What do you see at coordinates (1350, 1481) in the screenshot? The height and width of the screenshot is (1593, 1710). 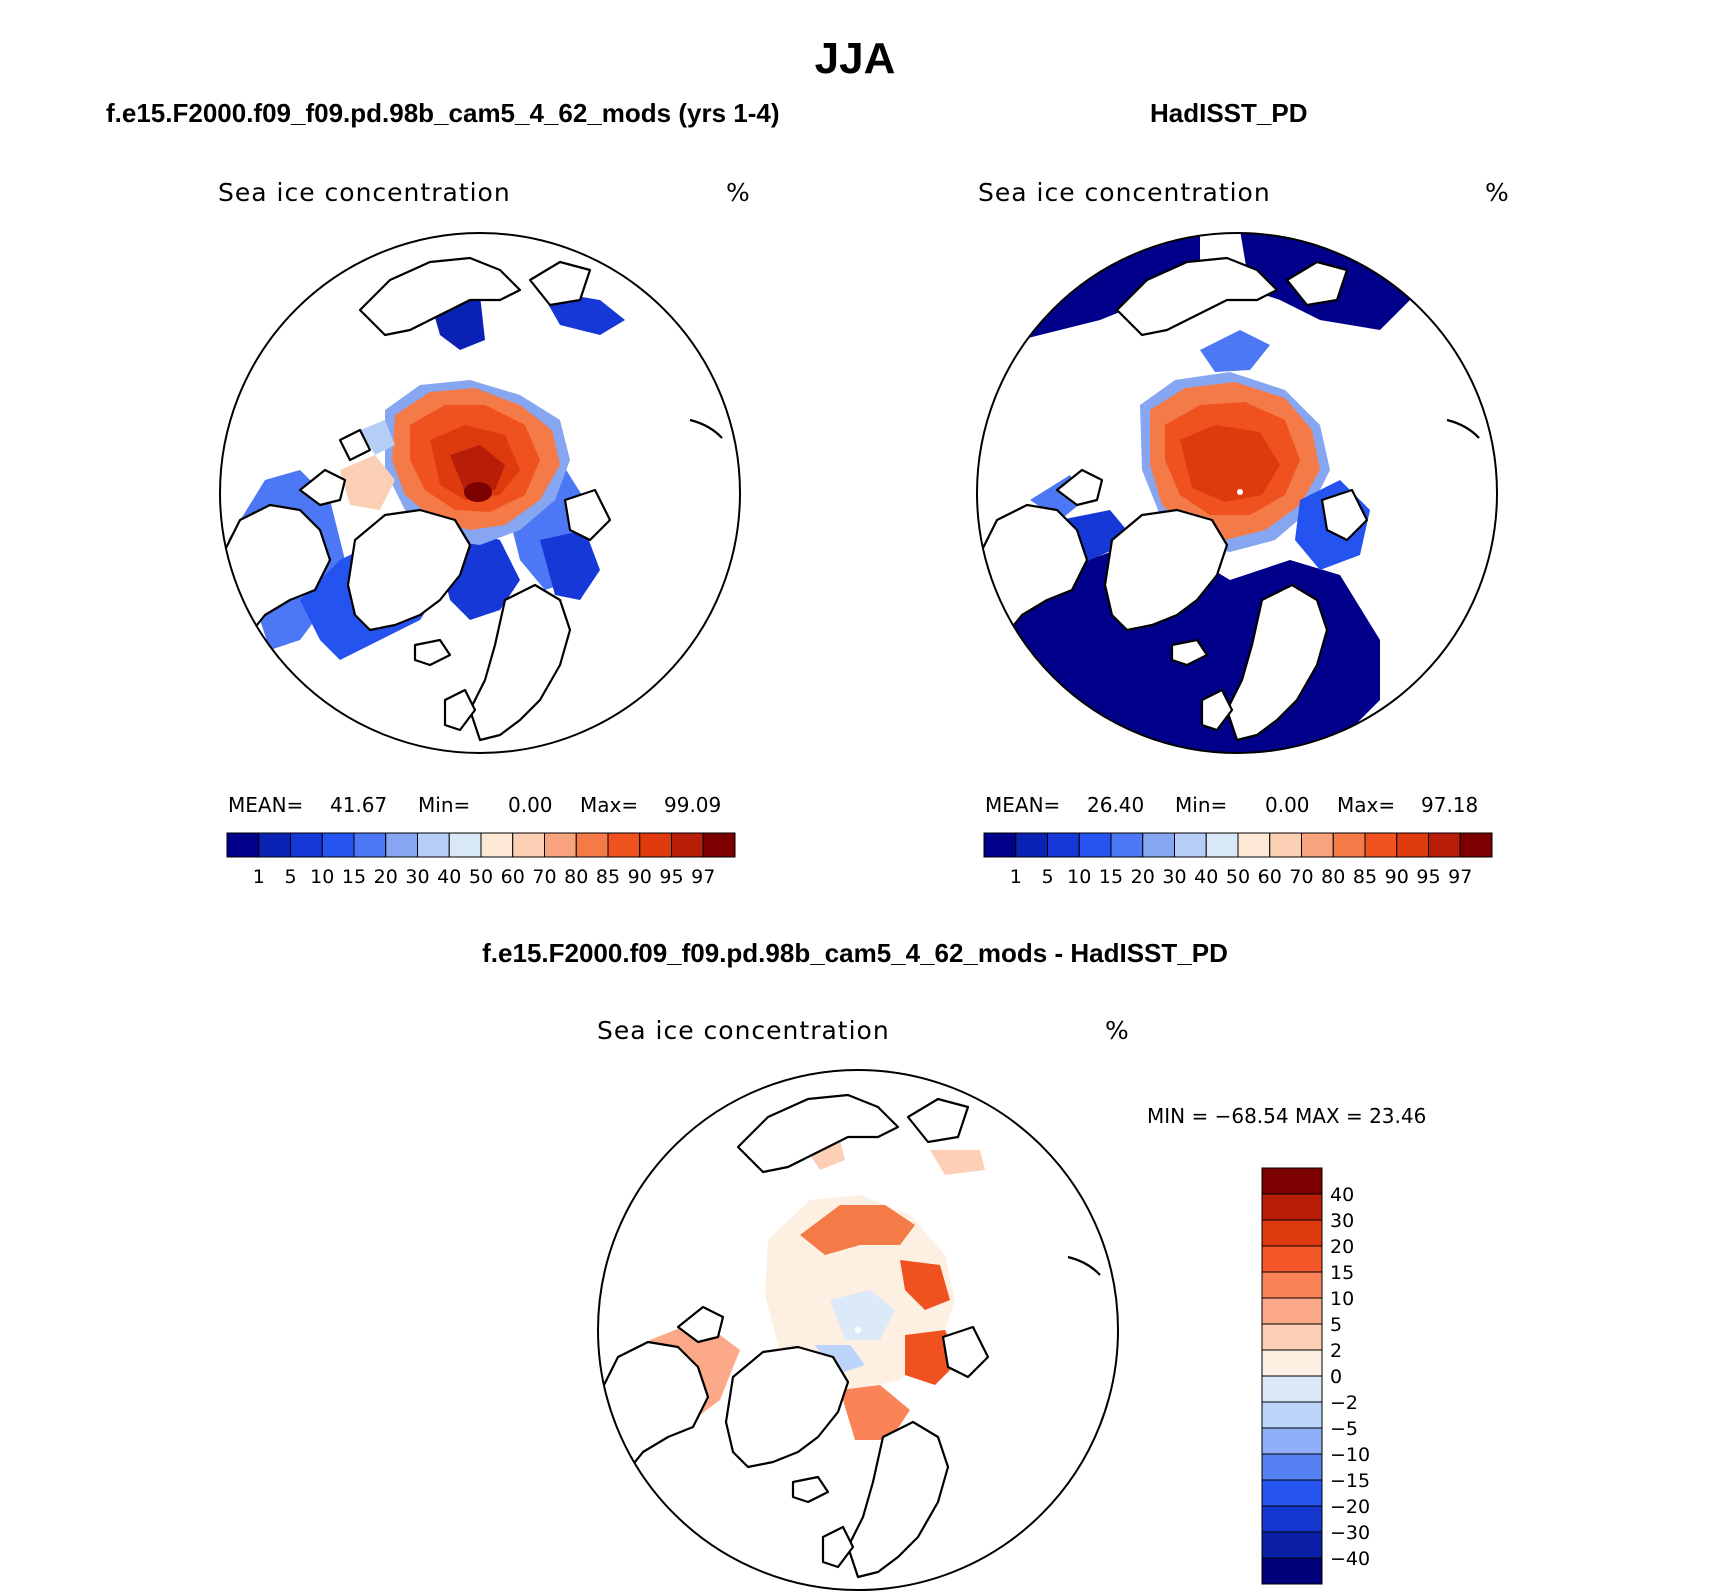 I see `colorbar-diff-label: −15` at bounding box center [1350, 1481].